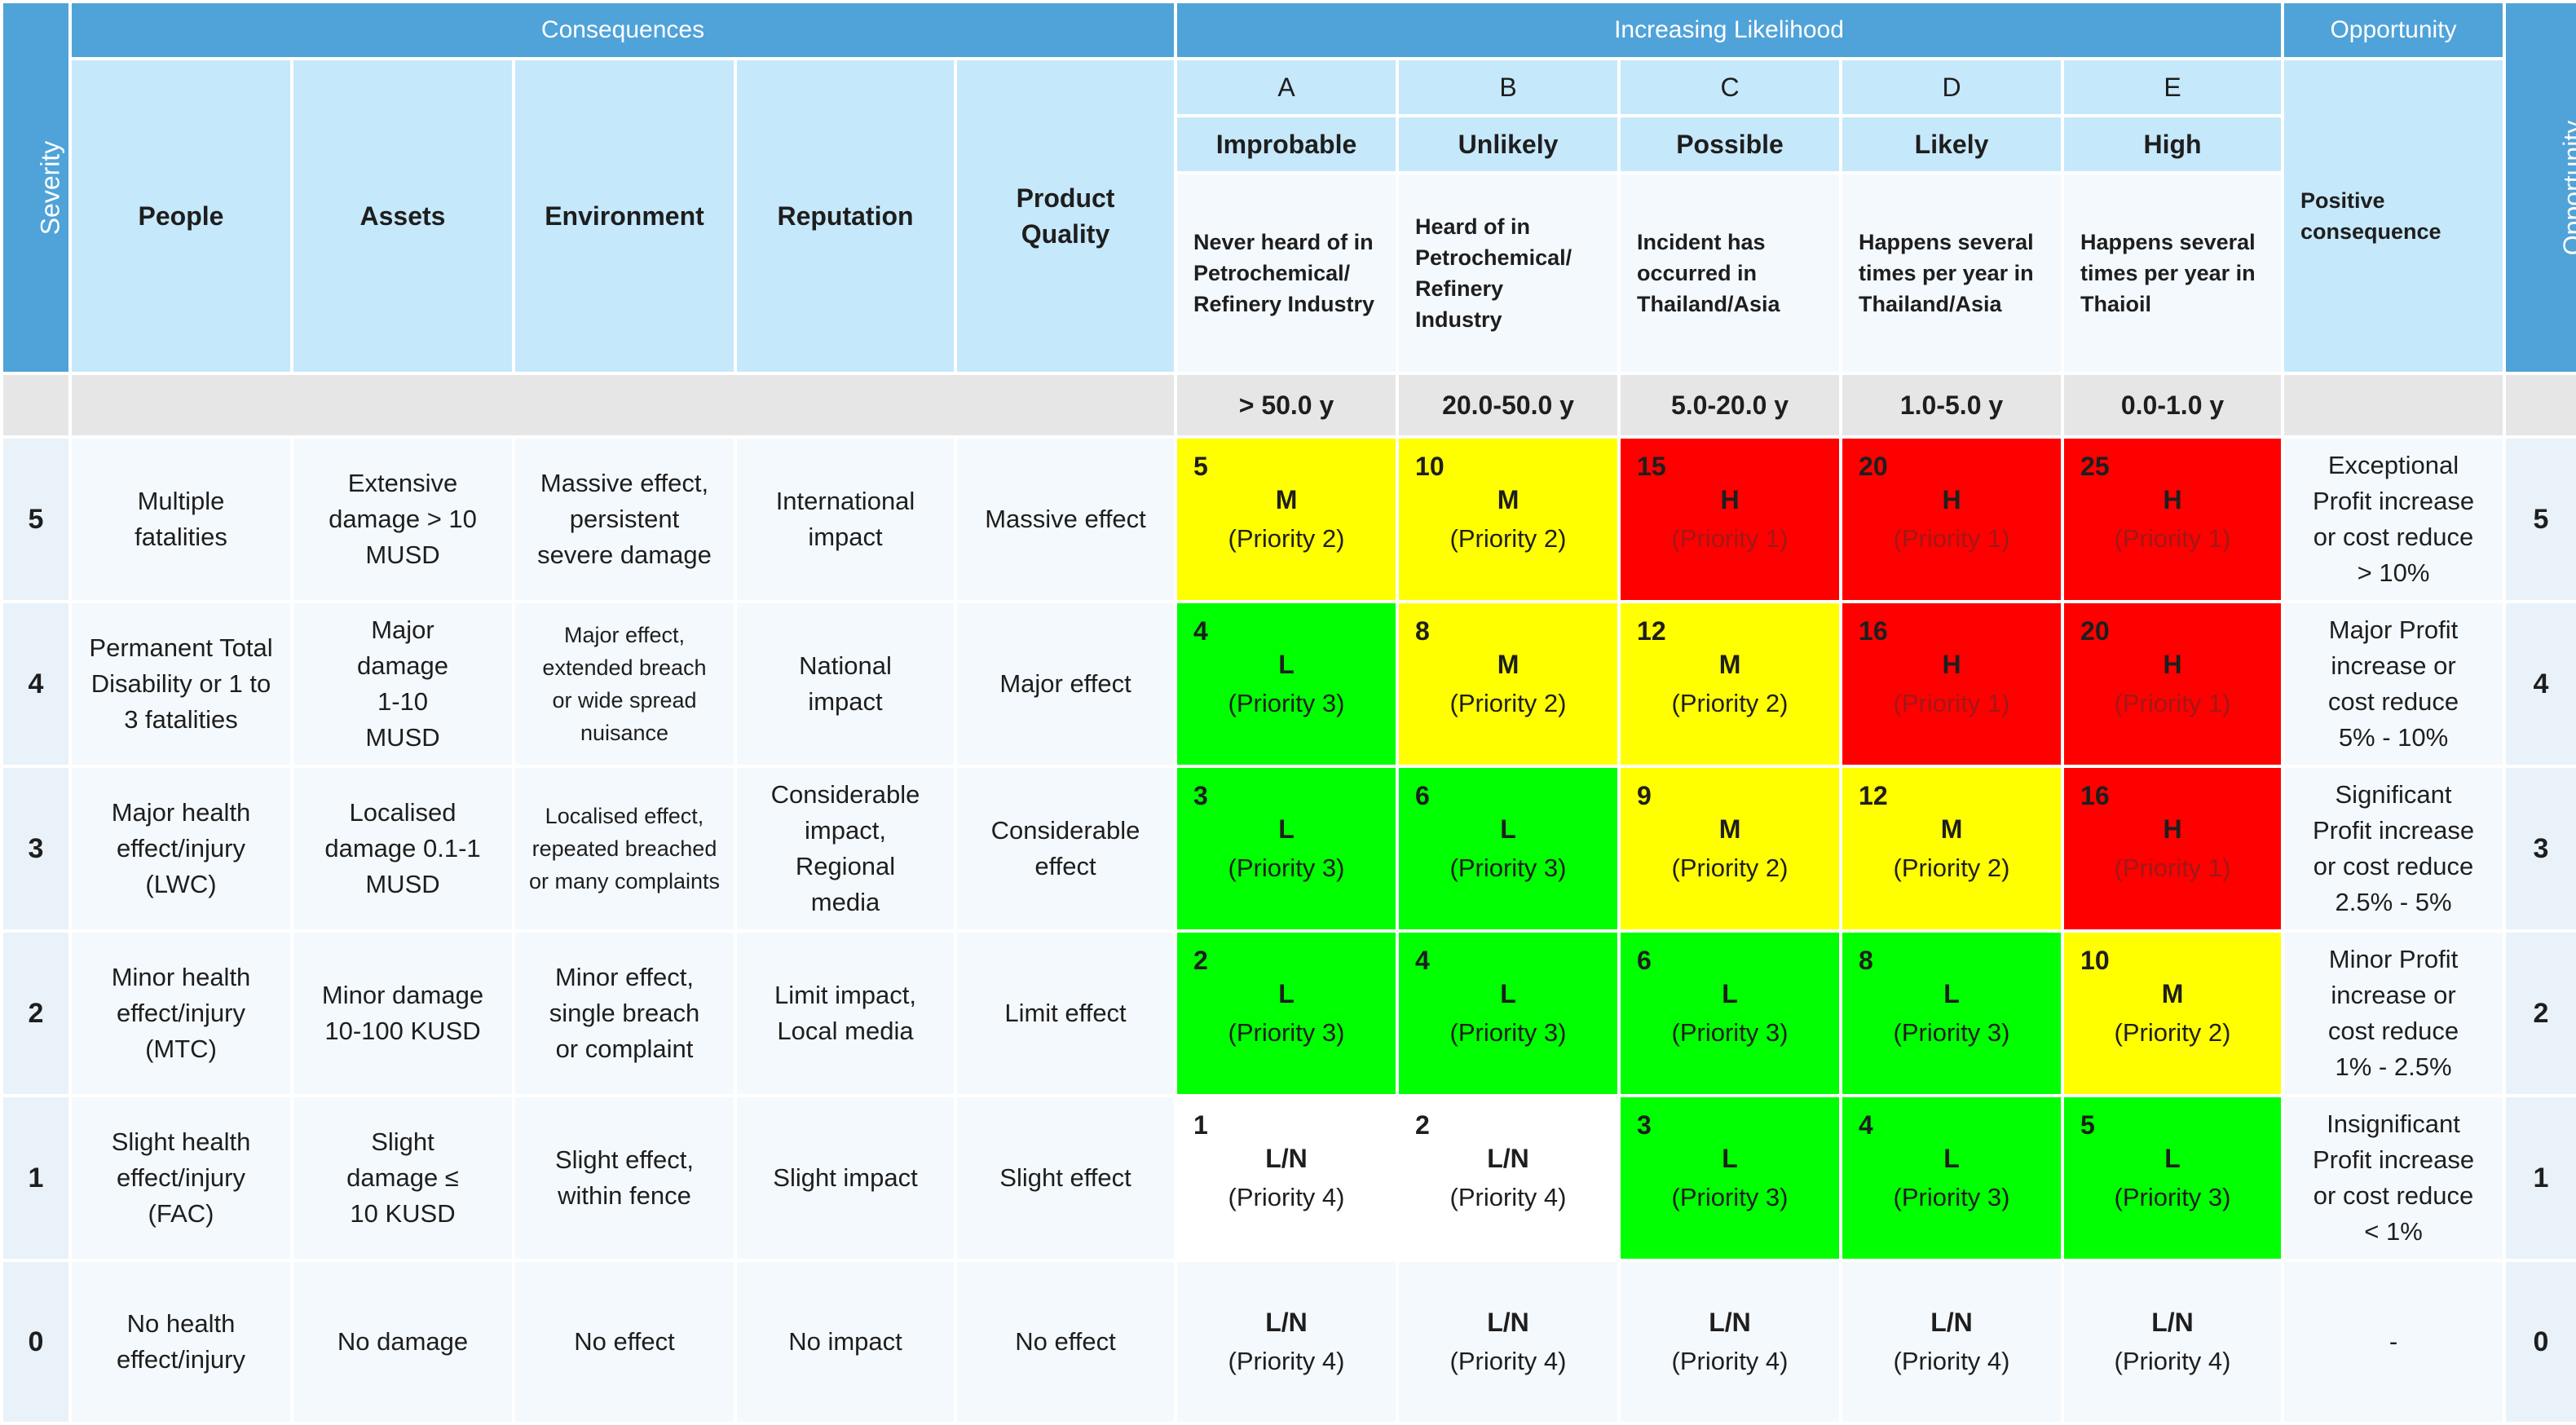 This screenshot has height=1425, width=2576. Describe the element at coordinates (1287, 849) in the screenshot. I see `risk-cell: 3 L (Priority 3)` at that location.